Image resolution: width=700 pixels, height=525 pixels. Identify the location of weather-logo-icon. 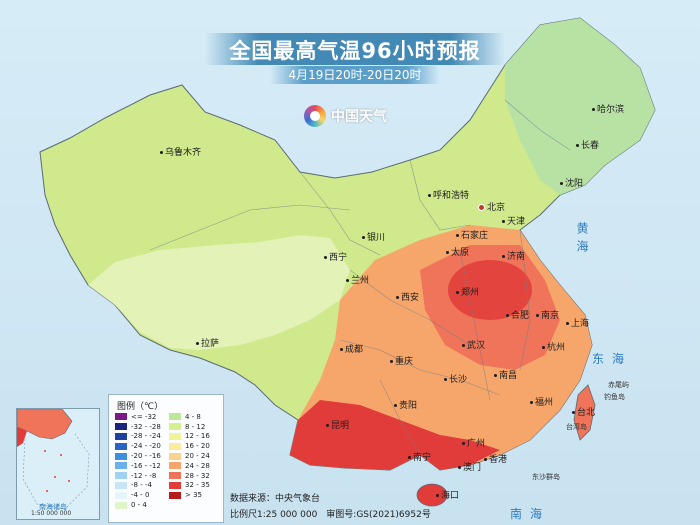
(315, 116).